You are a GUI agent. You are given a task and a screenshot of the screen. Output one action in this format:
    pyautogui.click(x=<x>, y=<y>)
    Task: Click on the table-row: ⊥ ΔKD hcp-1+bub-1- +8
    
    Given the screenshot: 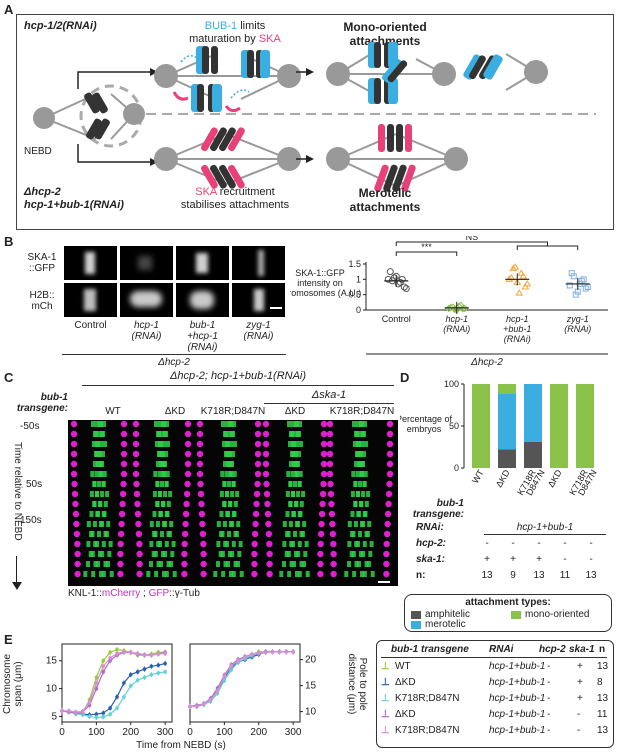 What is the action you would take?
    pyautogui.click(x=496, y=684)
    